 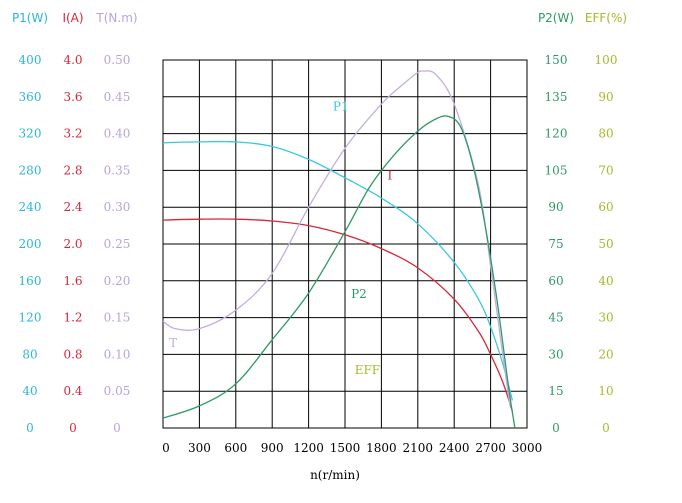 What do you see at coordinates (335, 475) in the screenshot?
I see `x-axis-label: n(r/min)` at bounding box center [335, 475].